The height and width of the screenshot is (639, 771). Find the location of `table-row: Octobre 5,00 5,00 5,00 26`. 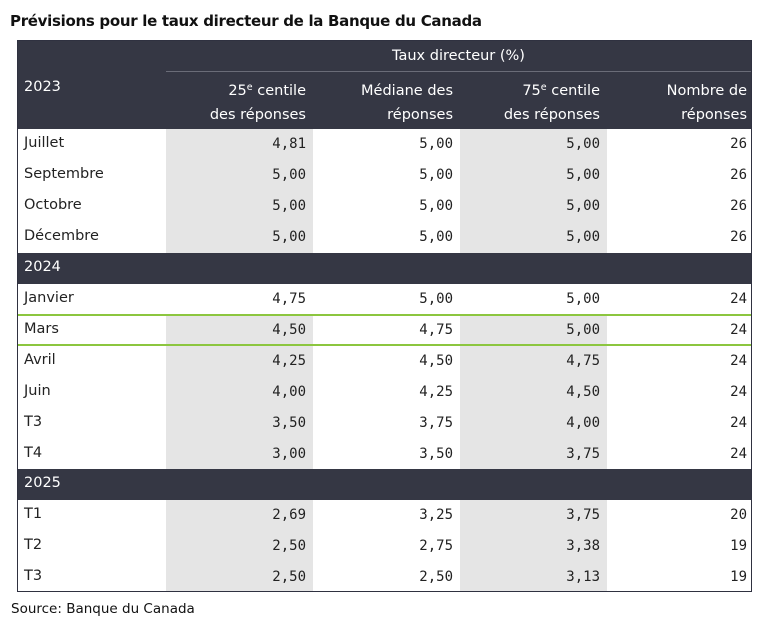

table-row: Octobre 5,00 5,00 5,00 26 is located at coordinates (384, 206).